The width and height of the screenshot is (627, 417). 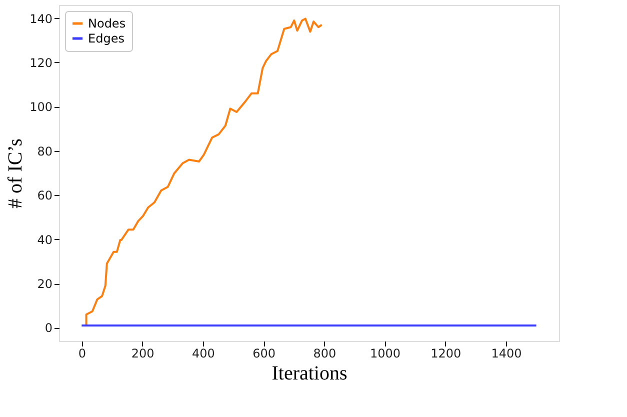 I want to click on y-tick-label: 100, so click(x=41, y=107).